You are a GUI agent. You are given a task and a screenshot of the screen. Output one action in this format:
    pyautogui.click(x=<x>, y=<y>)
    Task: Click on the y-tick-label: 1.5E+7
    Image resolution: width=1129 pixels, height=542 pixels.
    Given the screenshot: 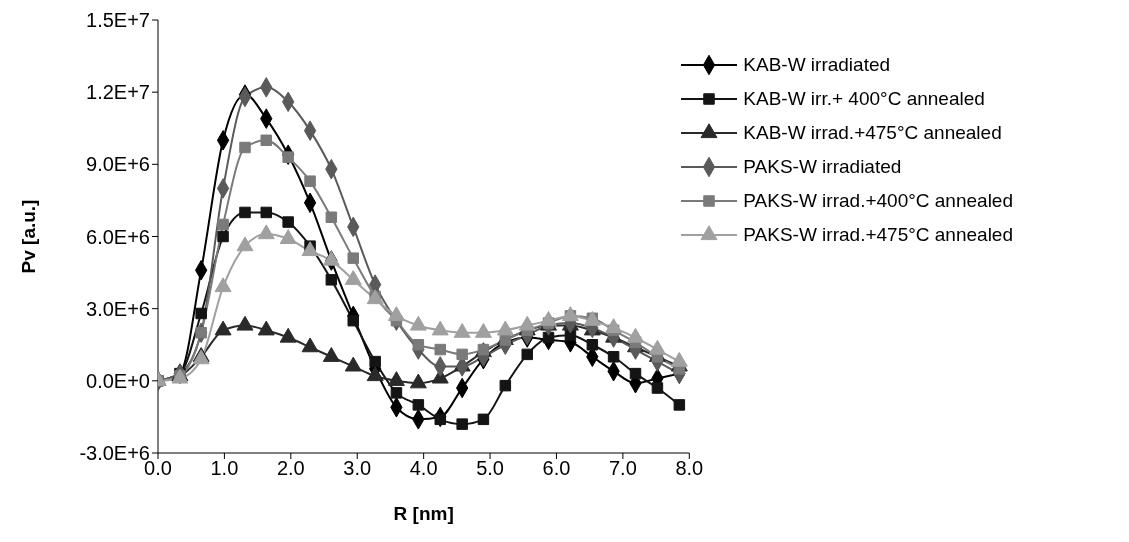 What is the action you would take?
    pyautogui.click(x=118, y=20)
    